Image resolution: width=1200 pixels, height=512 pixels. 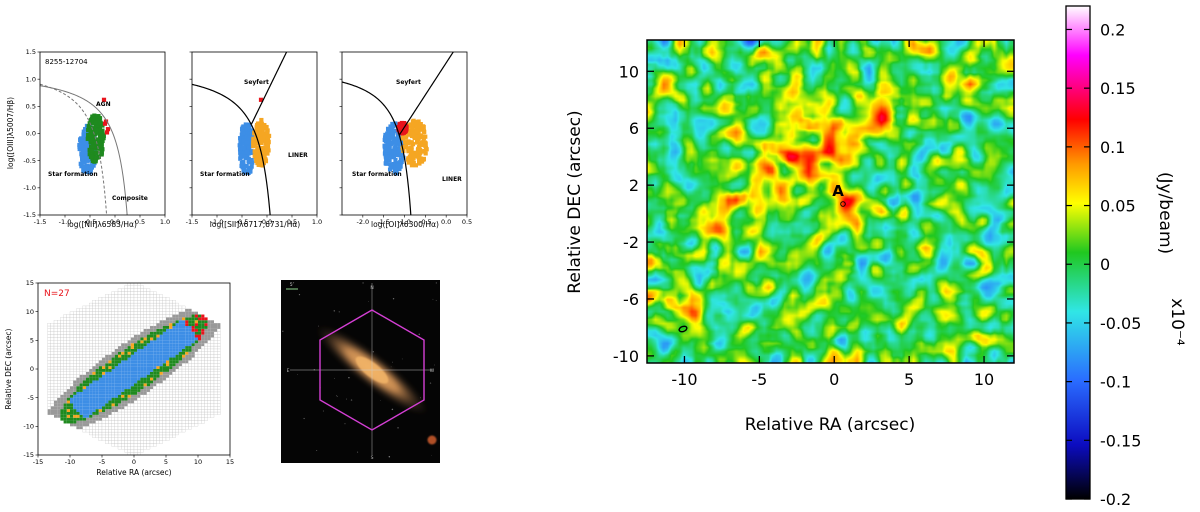 I want to click on x-tick-label: -10, so click(x=684, y=379).